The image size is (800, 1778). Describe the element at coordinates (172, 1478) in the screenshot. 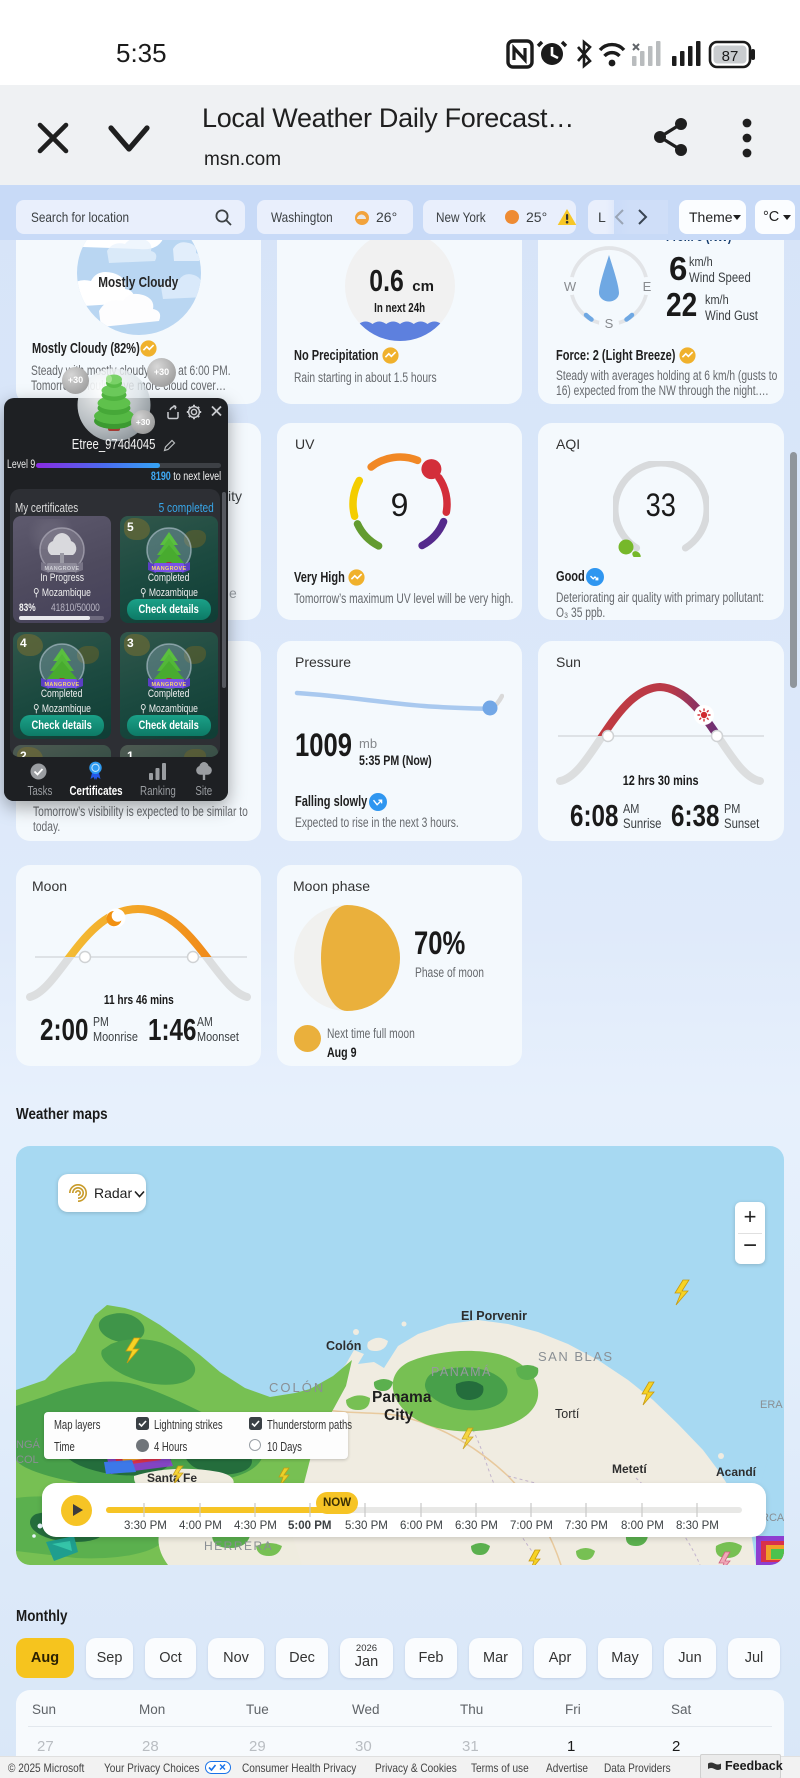

I see `svg-text: Santa Fe` at that location.